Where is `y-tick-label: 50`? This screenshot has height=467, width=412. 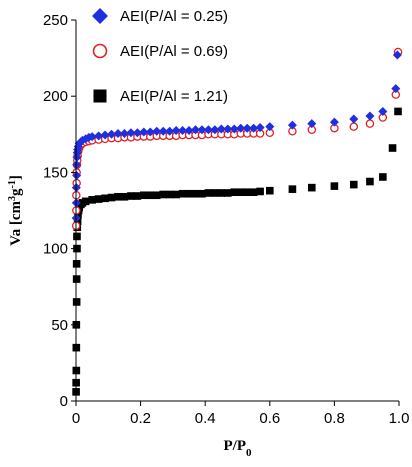
y-tick-label: 50 is located at coordinates (59, 325).